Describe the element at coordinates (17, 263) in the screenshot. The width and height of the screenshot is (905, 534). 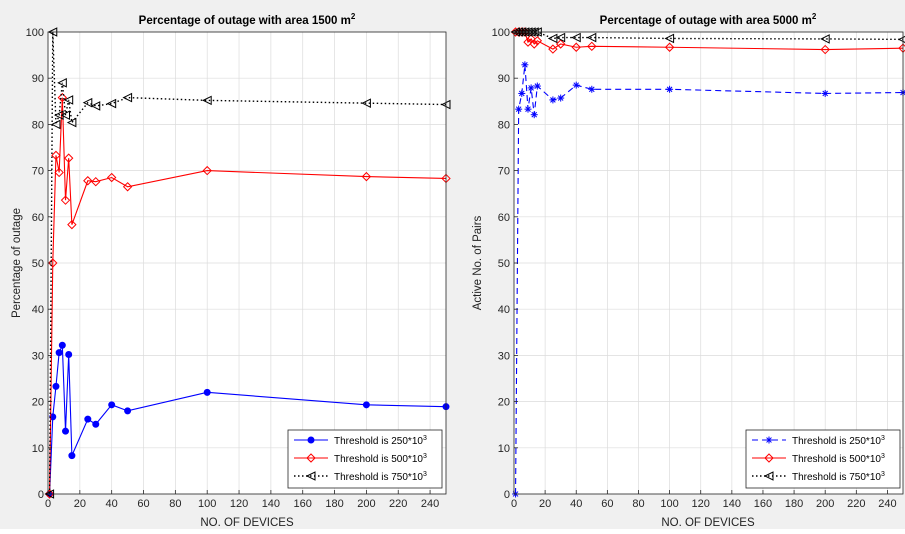
I see `y-axis-label-left: Percentage of outage` at that location.